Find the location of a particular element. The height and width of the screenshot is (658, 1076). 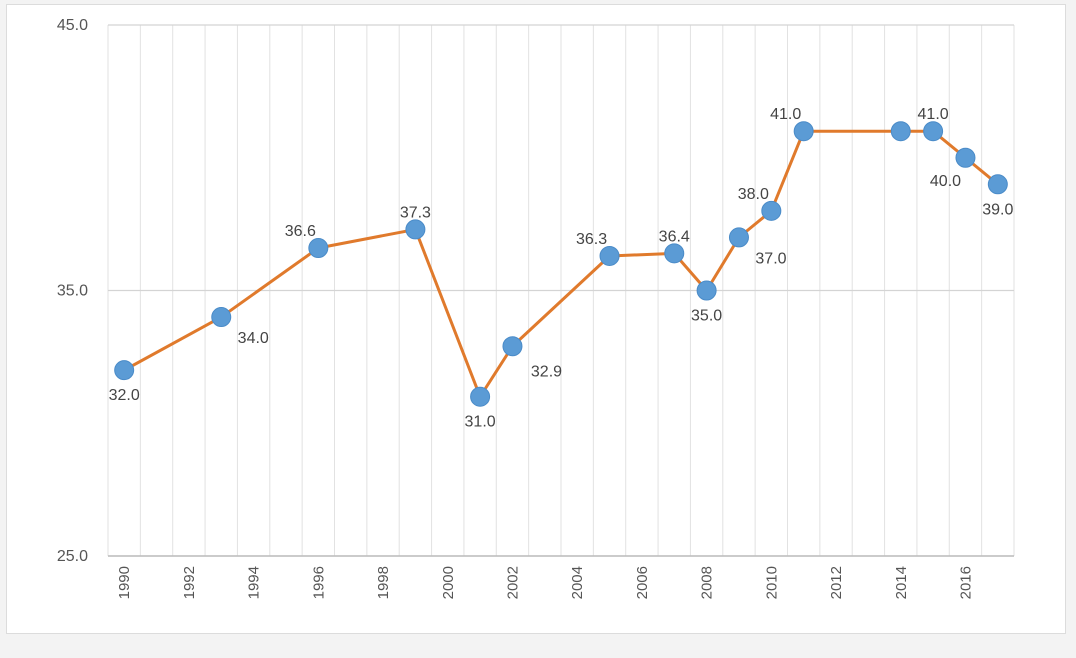

data-label: 39.0 is located at coordinates (997, 209).